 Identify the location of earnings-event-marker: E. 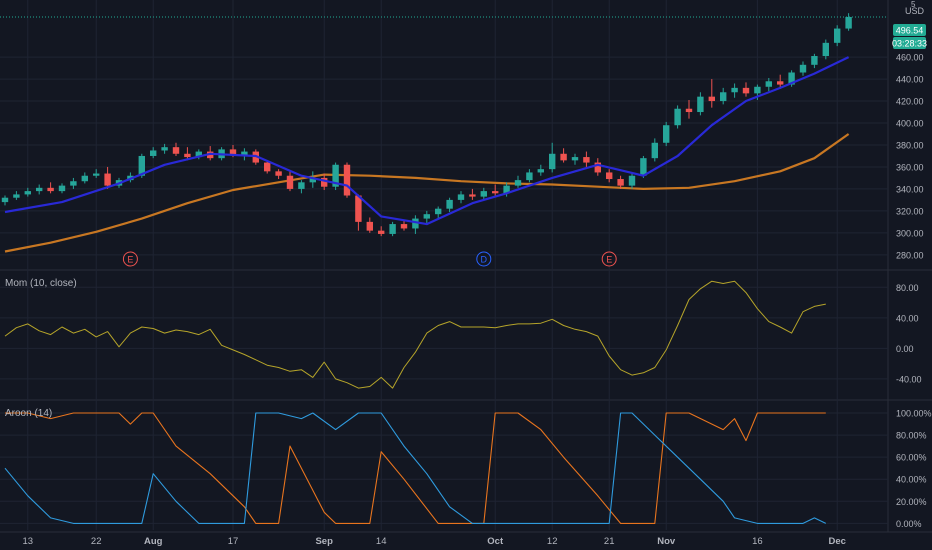
(609, 259).